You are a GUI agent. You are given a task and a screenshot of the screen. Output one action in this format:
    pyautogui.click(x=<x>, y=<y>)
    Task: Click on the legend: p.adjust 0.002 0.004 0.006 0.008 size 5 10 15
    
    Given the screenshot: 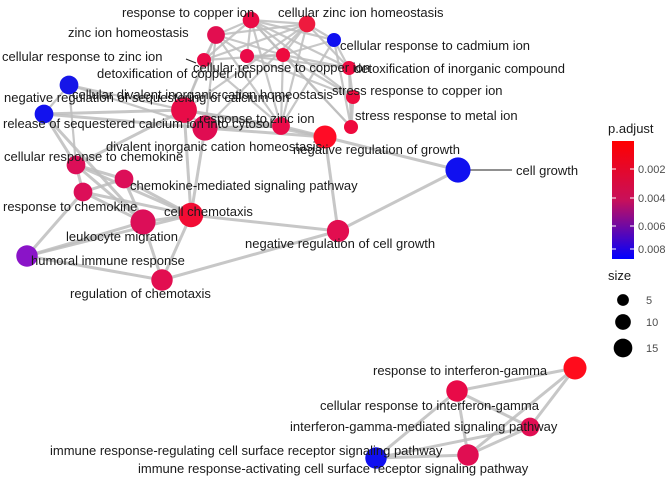 What is the action you would take?
    pyautogui.click(x=637, y=239)
    